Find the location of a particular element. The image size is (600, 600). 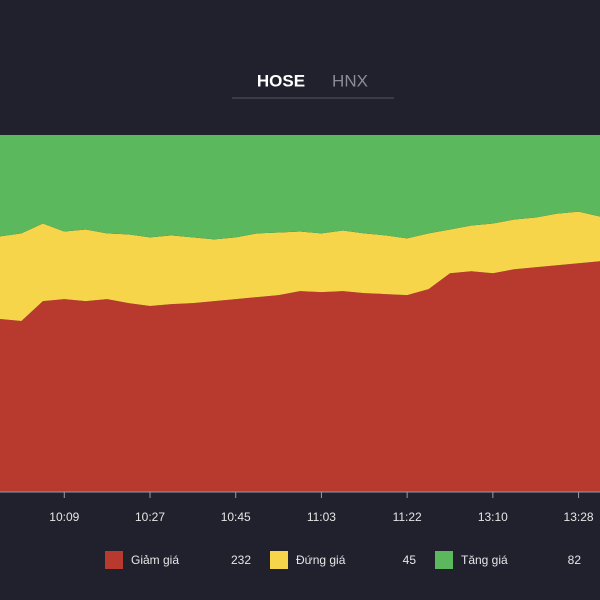

x-tick-label: 10:09 is located at coordinates (64, 517).